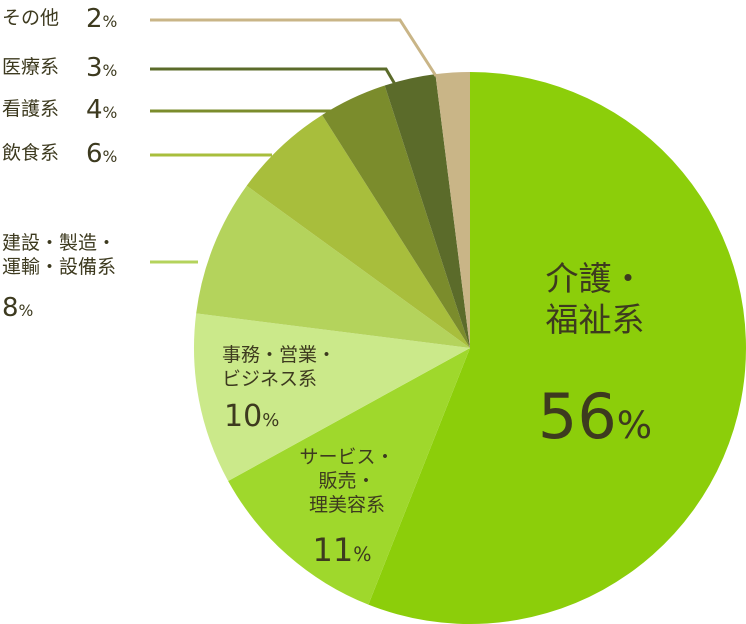 The height and width of the screenshot is (624, 746). I want to click on slice-value: 4%, so click(102, 110).